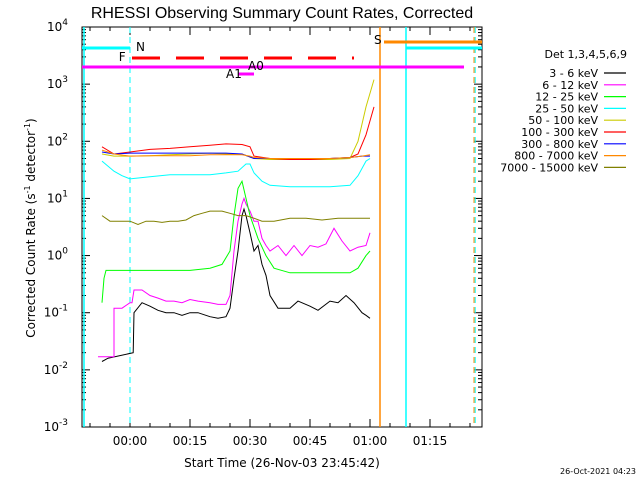  I want to click on legend-entry-2: 12 - 25 keV, so click(566, 97).